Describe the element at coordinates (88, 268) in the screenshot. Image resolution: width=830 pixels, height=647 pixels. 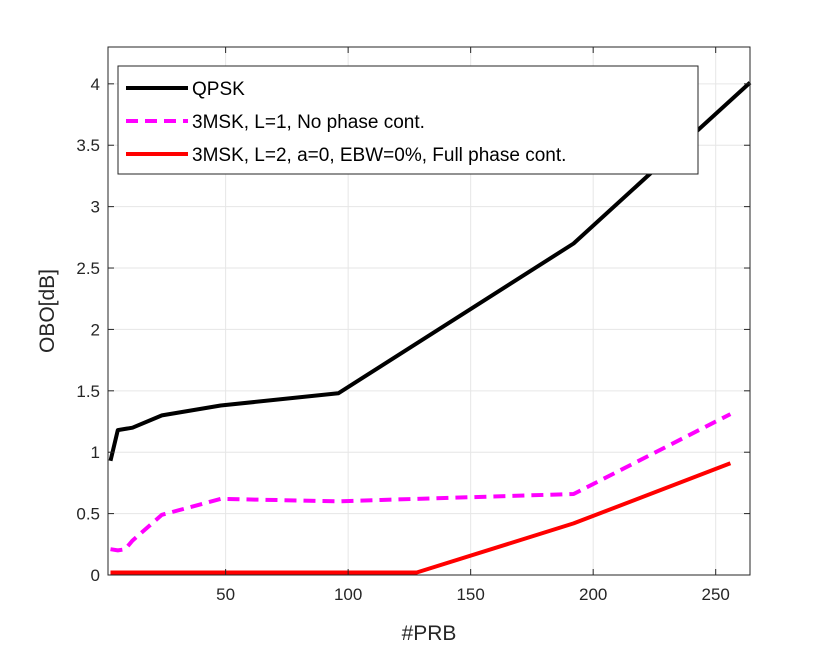
I see `y-tick-label: 2.5` at that location.